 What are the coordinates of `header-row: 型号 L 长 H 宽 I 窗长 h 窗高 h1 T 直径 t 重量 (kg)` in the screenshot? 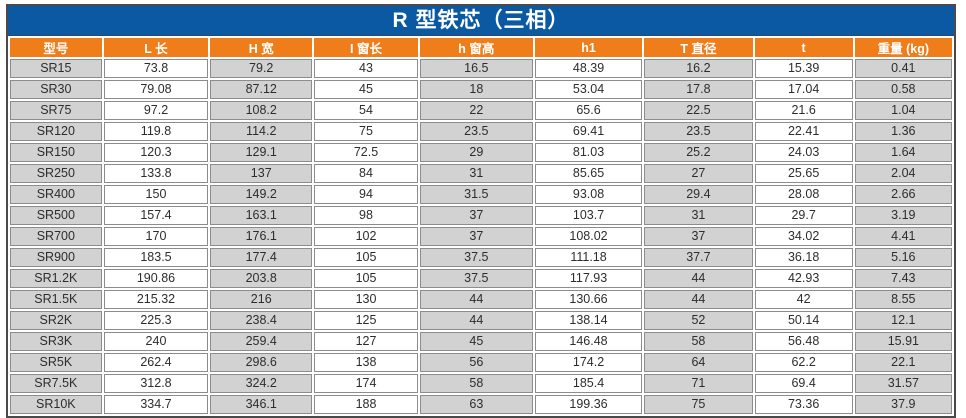 It's located at (481, 47).